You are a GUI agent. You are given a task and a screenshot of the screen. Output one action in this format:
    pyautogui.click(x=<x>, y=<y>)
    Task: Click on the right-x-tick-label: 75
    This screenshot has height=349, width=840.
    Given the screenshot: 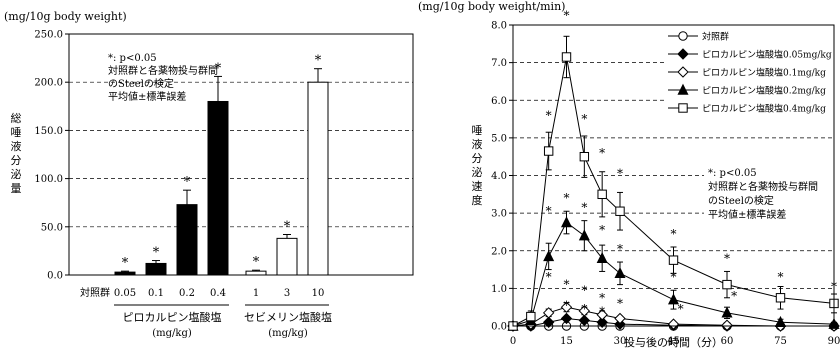 What is the action you would take?
    pyautogui.click(x=780, y=341)
    